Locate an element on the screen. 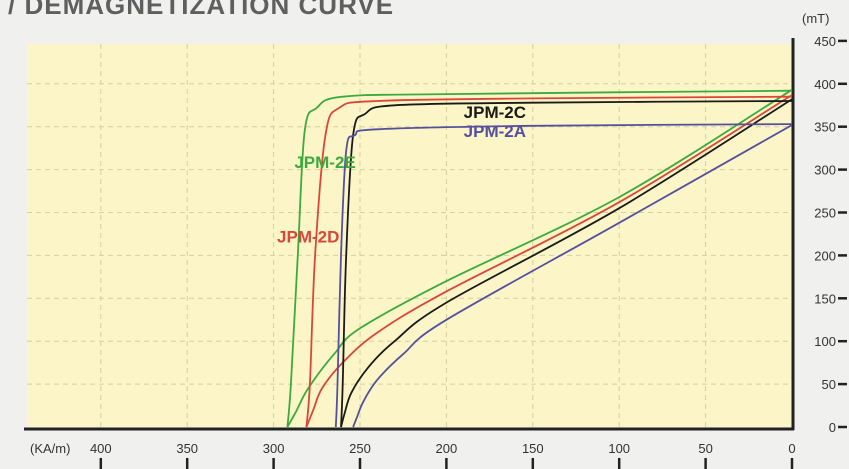  series-label-jpm-2a: JPM-2A is located at coordinates (495, 131).